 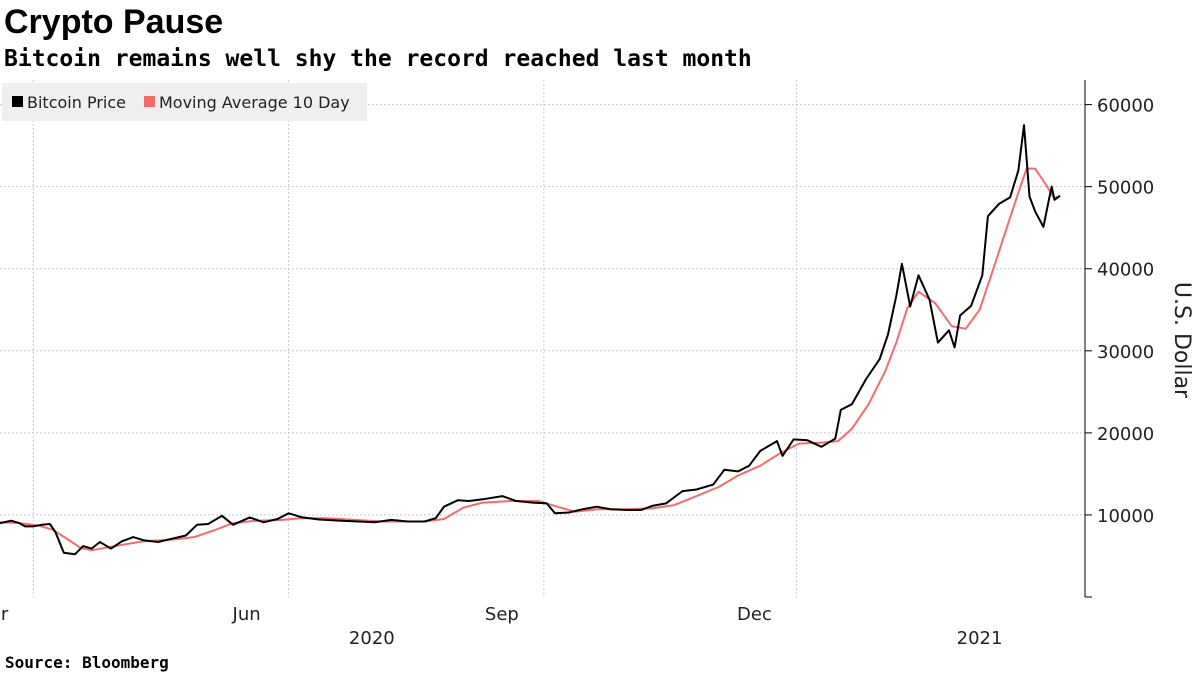 I want to click on x-tick-label: Jun, so click(x=246, y=614).